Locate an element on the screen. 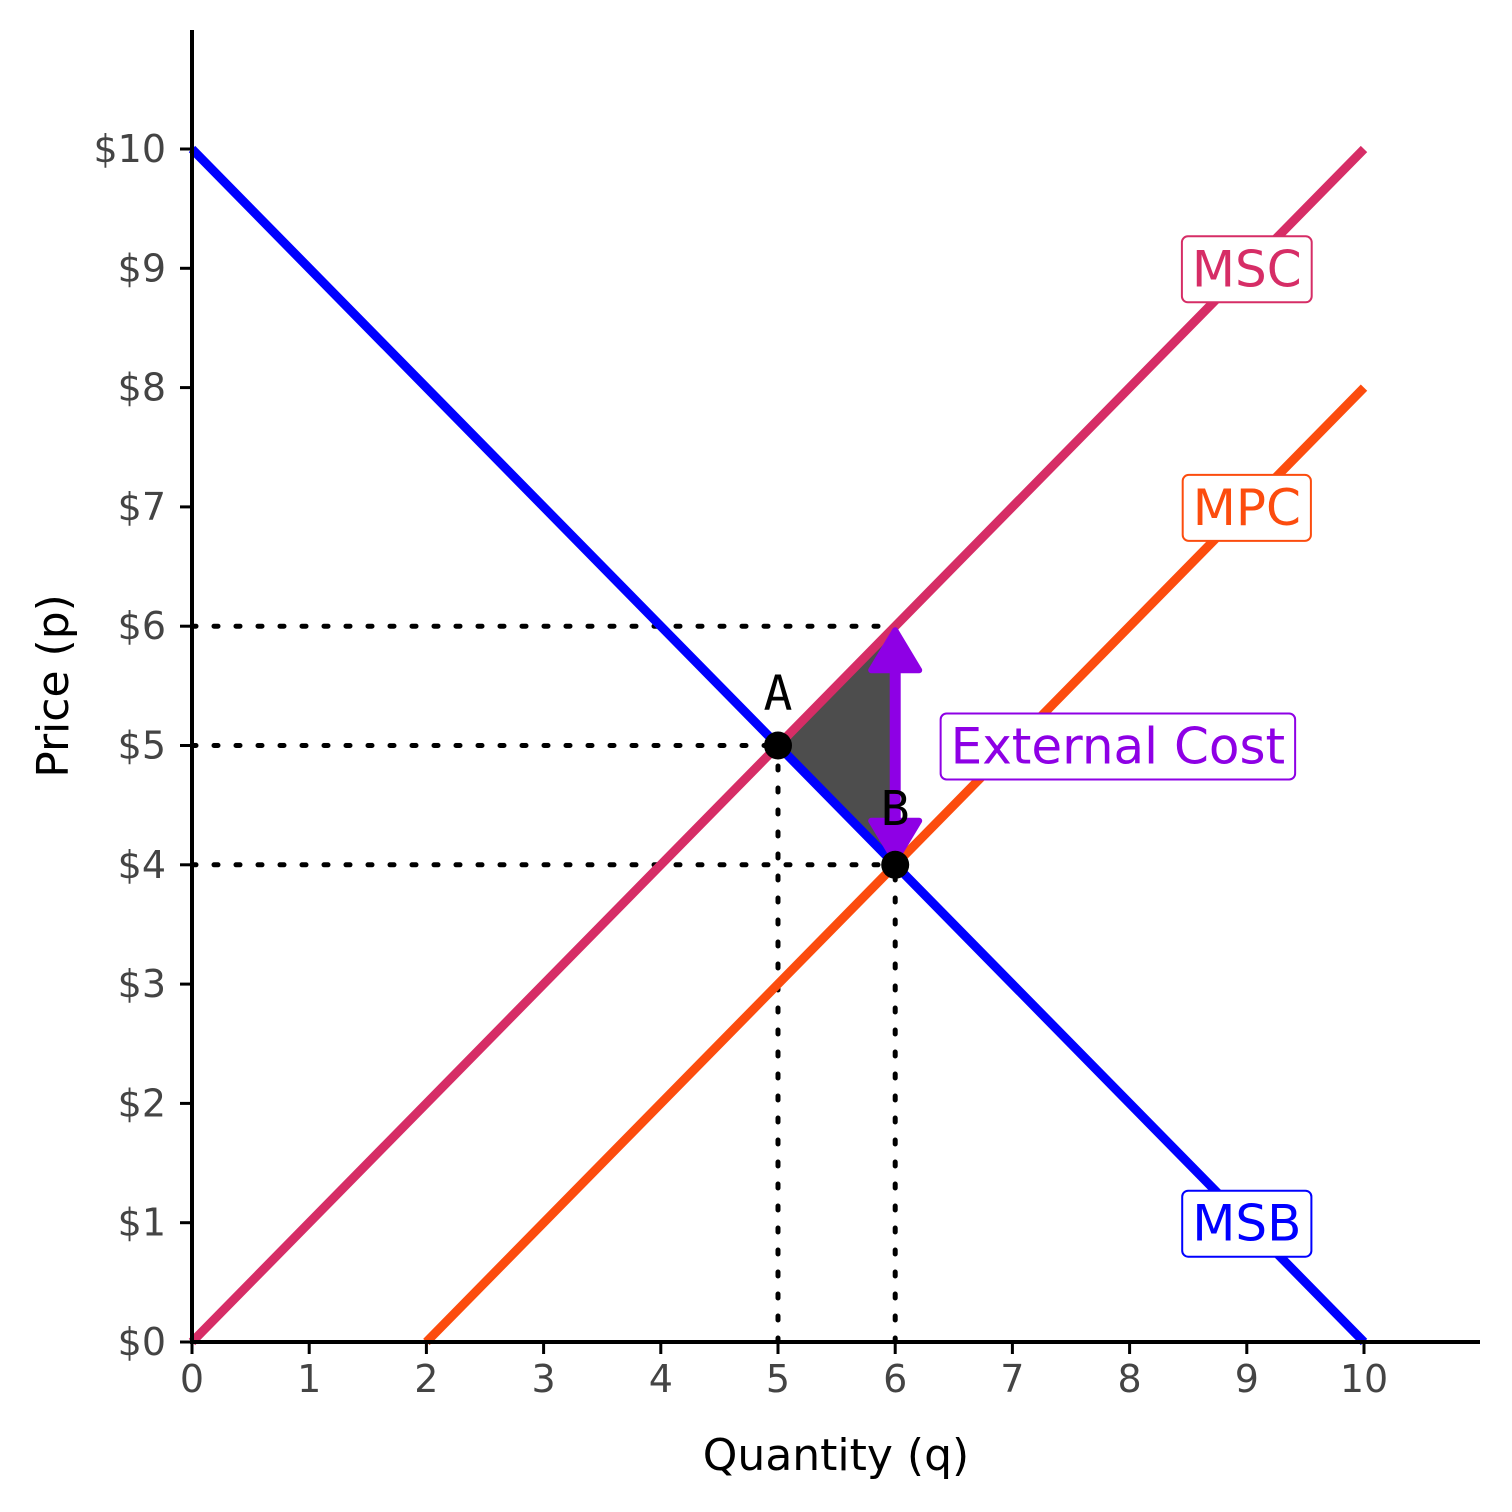  y-tick-label-10: $10 is located at coordinates (129, 149).